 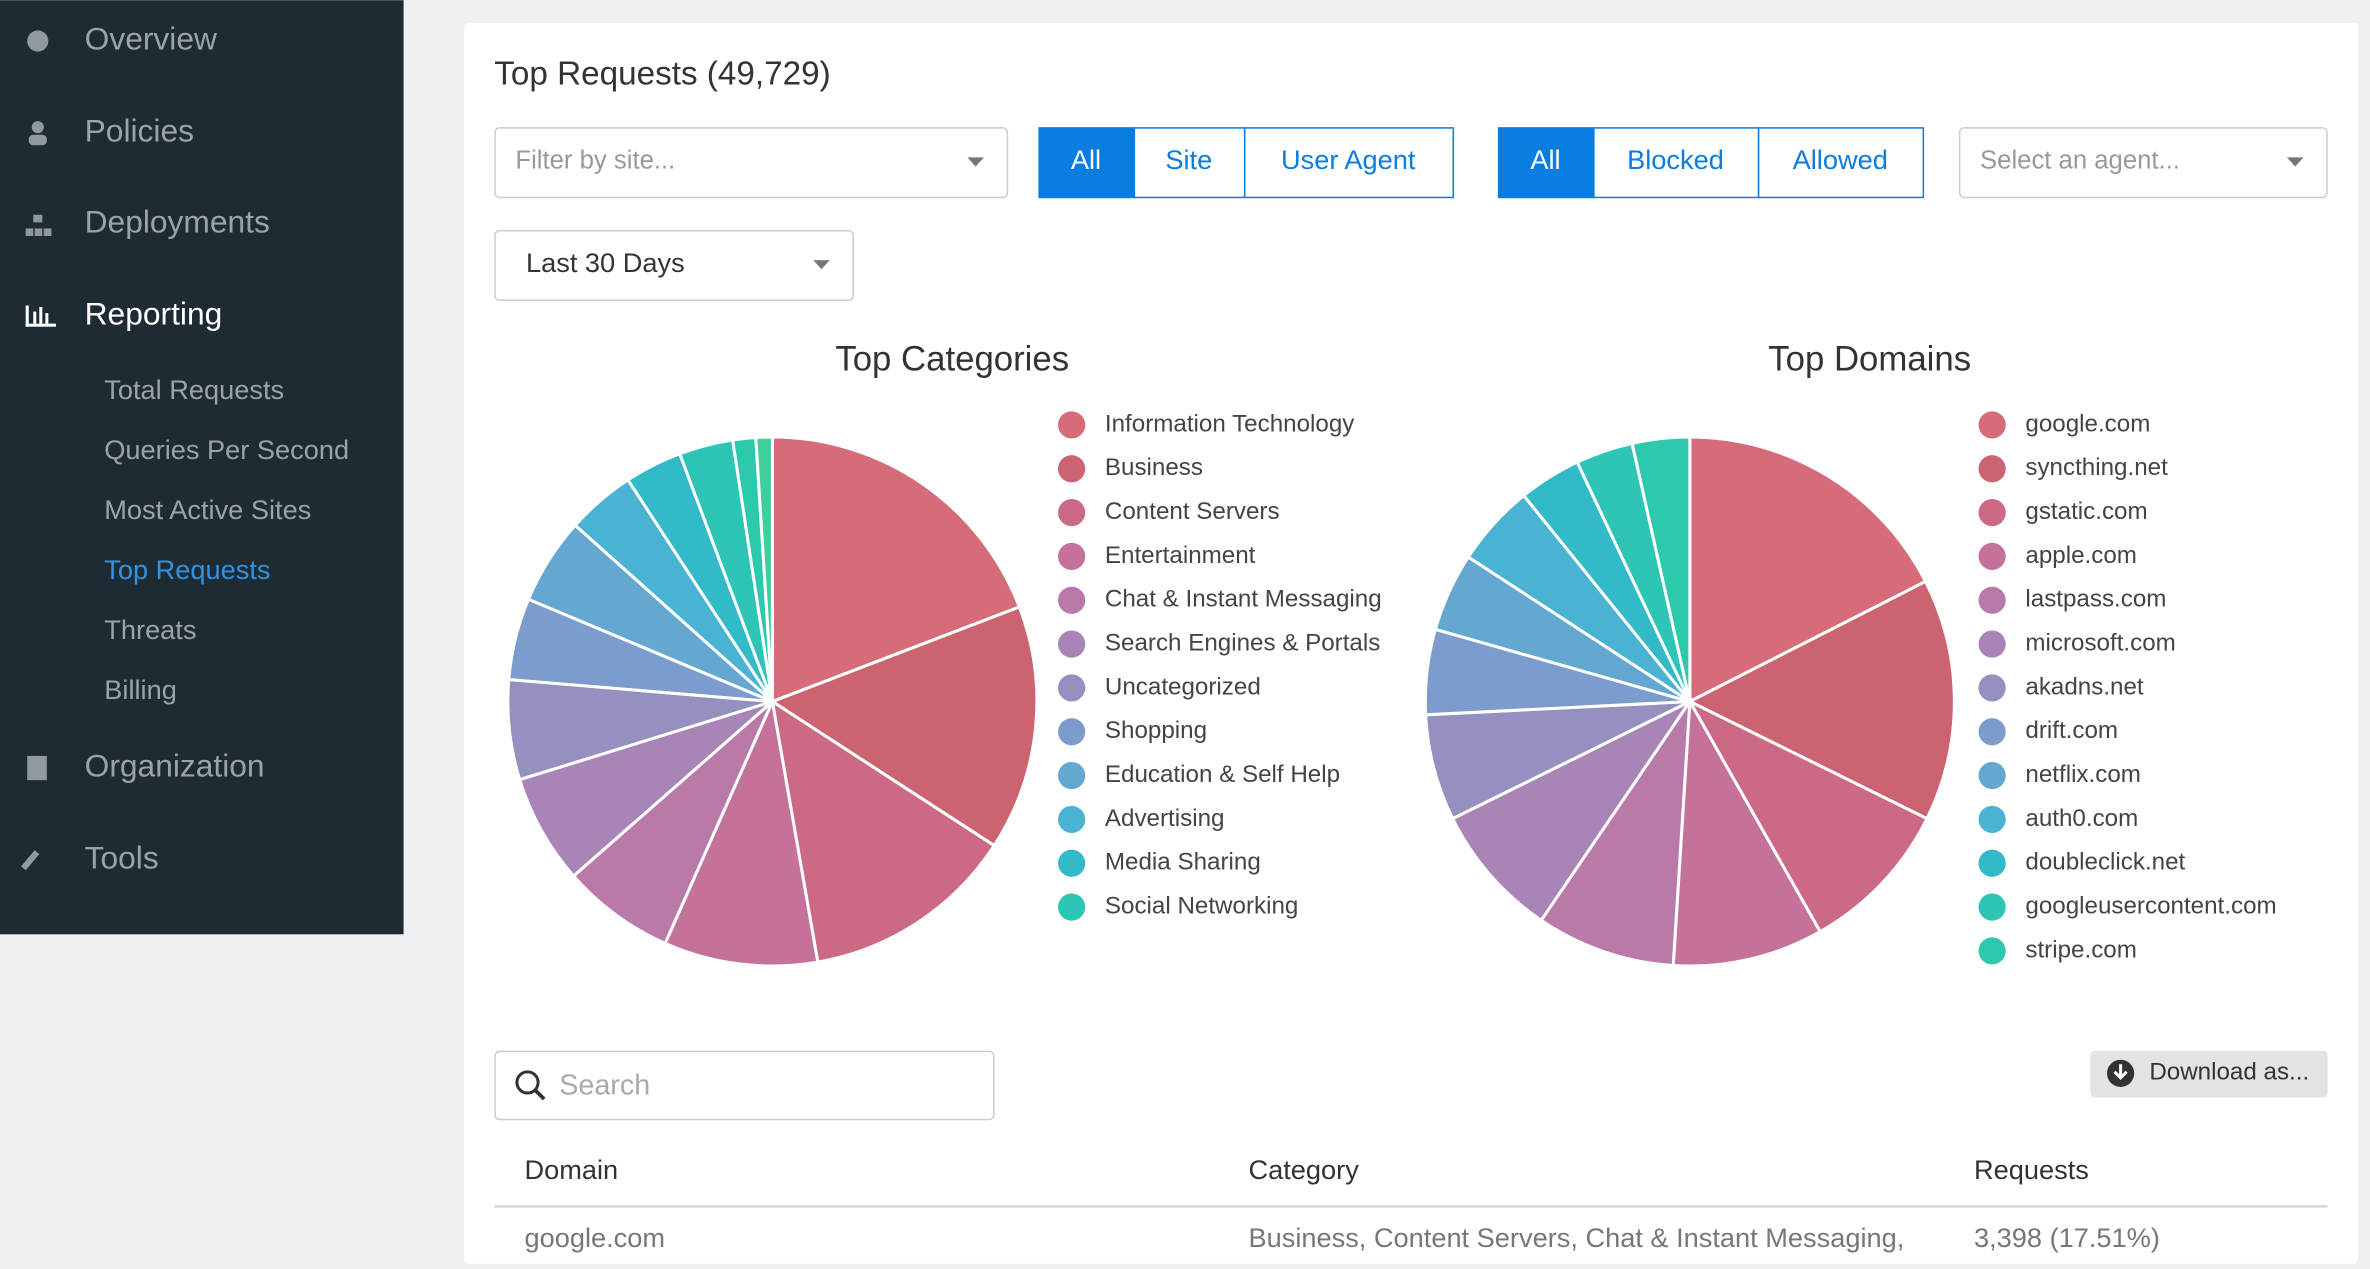 I want to click on nav-item: Organization, so click(x=175, y=765).